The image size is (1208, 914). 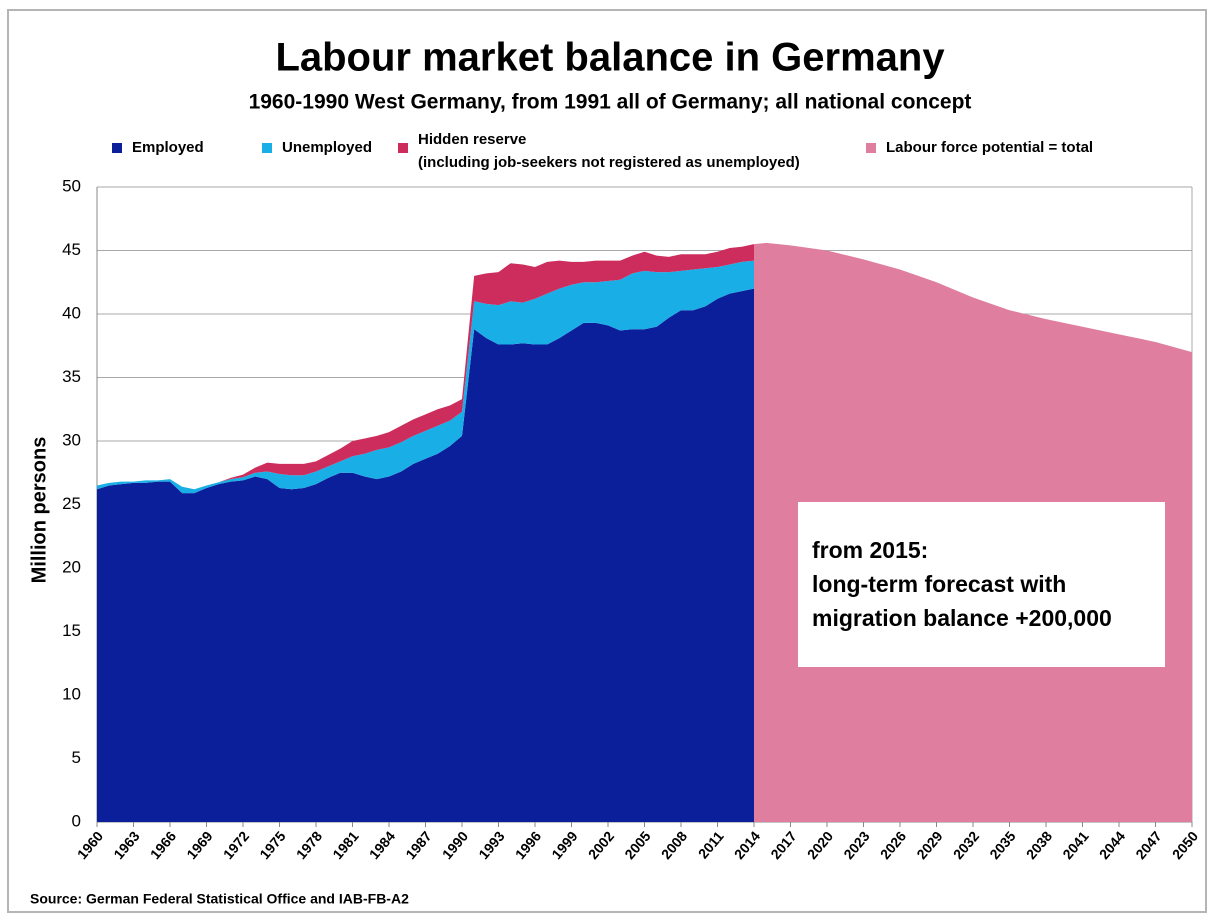 What do you see at coordinates (962, 618) in the screenshot?
I see `annotation: migration balance +200,000` at bounding box center [962, 618].